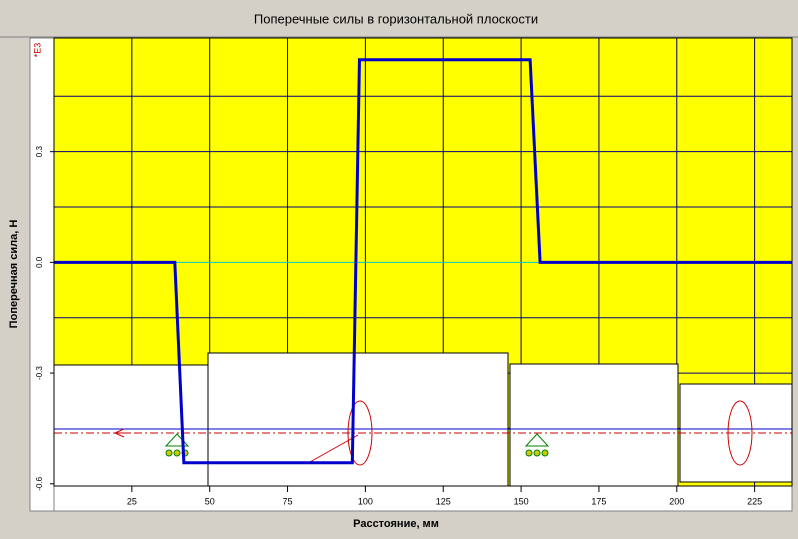 The image size is (798, 539). Describe the element at coordinates (39, 483) in the screenshot. I see `y-tick-label: -0.6` at that location.